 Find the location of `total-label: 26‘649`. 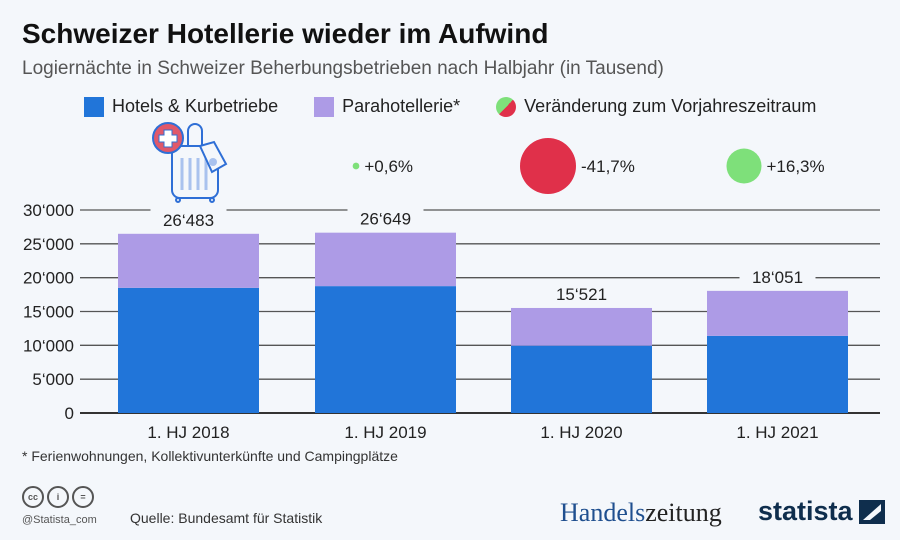

total-label: 26‘649 is located at coordinates (385, 219).